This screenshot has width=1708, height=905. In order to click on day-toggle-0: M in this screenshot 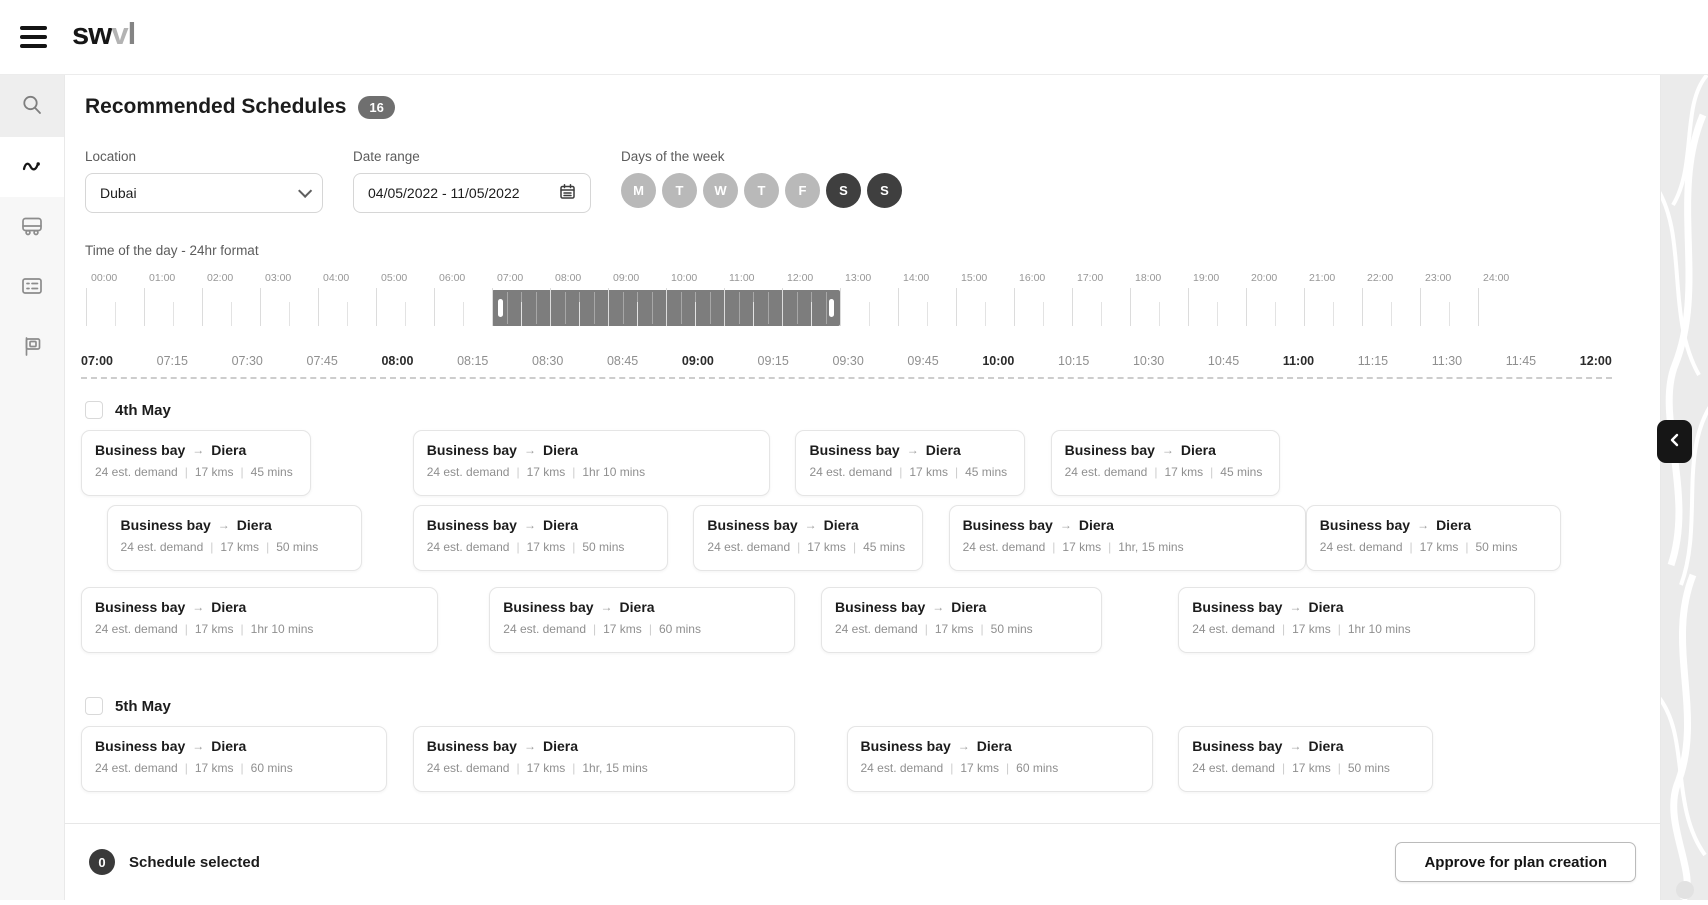, I will do `click(638, 190)`.